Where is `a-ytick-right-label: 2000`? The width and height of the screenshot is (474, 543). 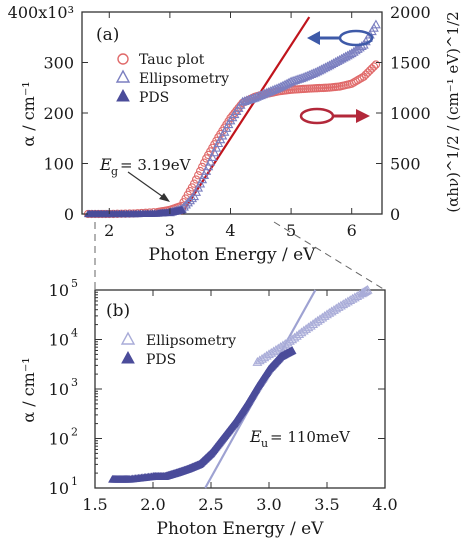
a-ytick-right-label: 2000 is located at coordinates (410, 12).